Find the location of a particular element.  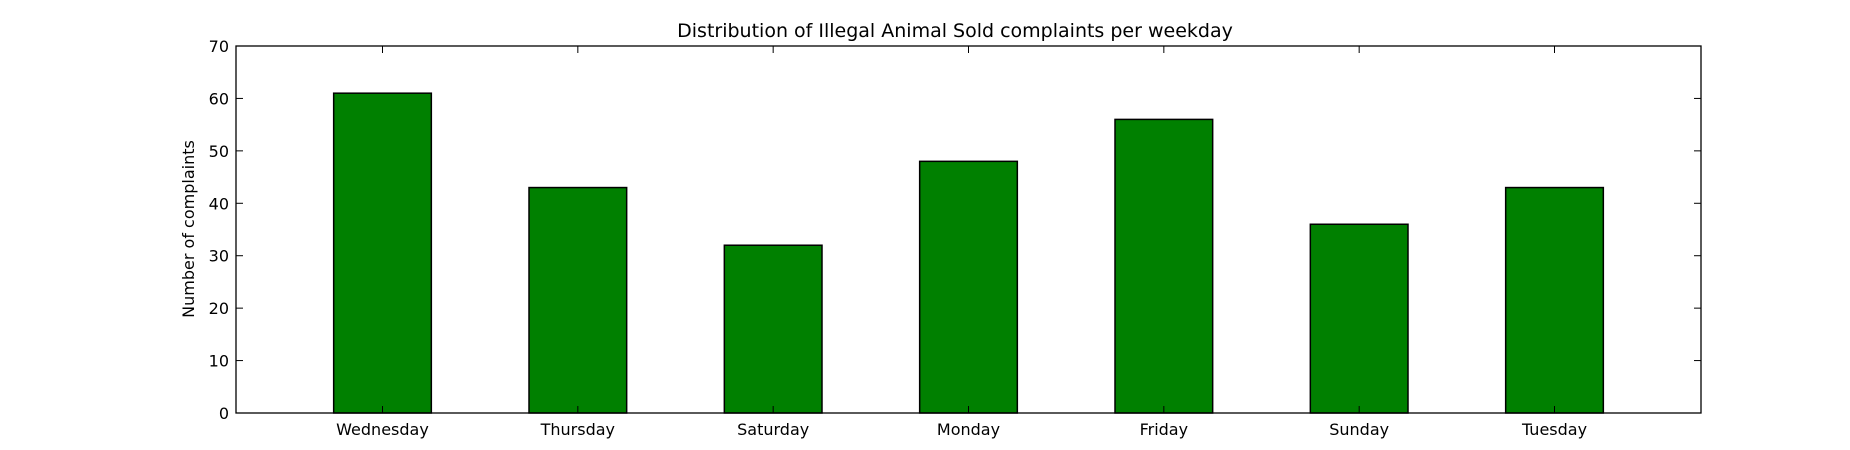

x-tick-label: Sunday is located at coordinates (1359, 429).